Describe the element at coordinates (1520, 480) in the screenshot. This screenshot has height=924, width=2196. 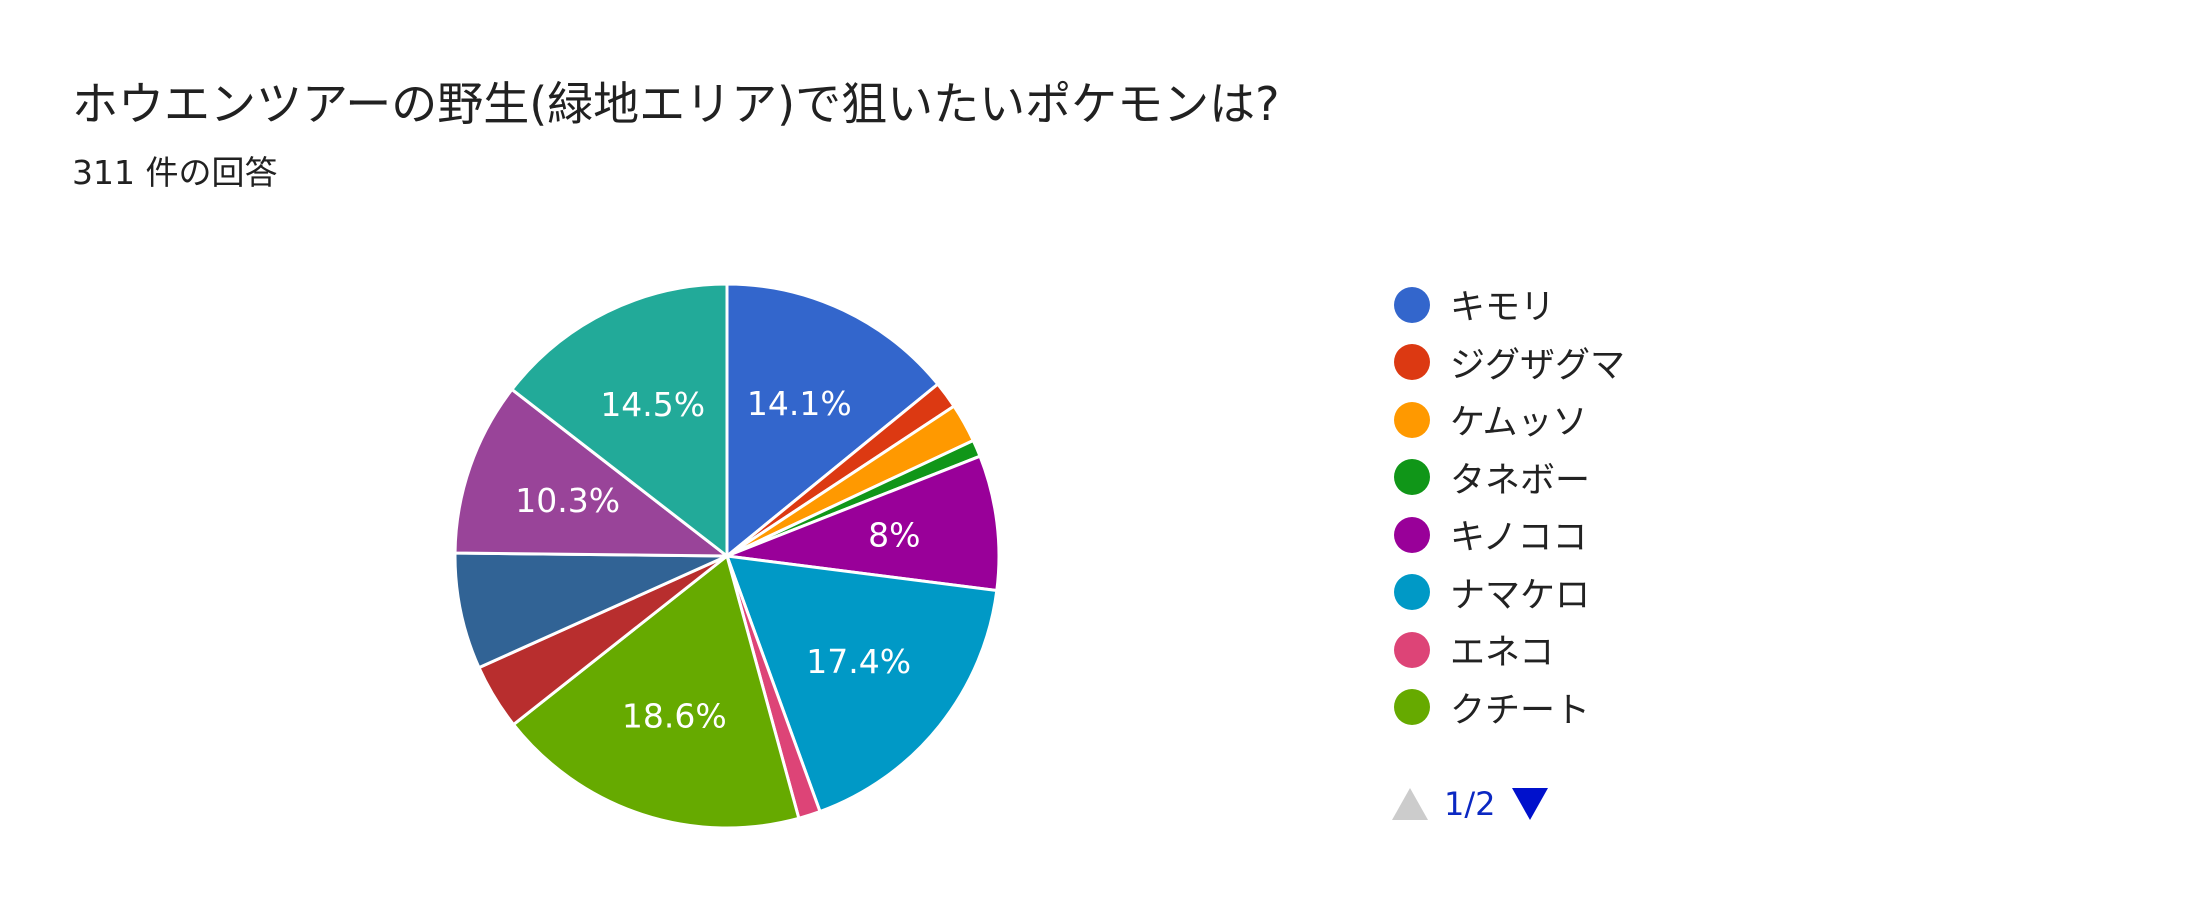
I see `legend-label: タネボー` at that location.